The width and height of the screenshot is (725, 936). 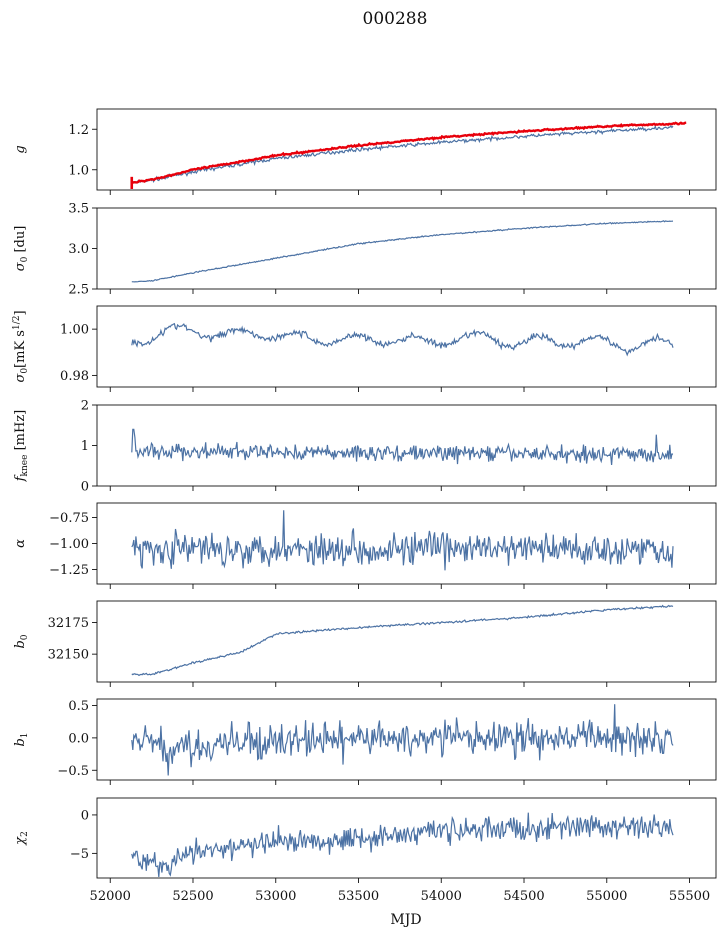 What do you see at coordinates (85, 815) in the screenshot?
I see `y-tick-label-chi2: 0` at bounding box center [85, 815].